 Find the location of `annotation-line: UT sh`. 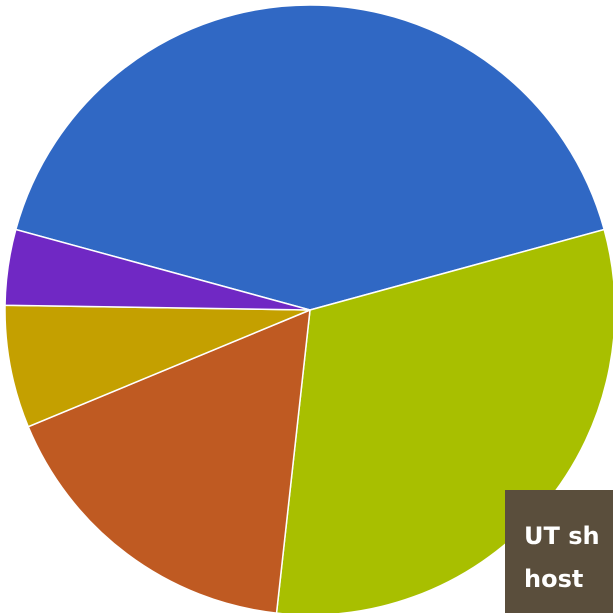

annotation-line: UT sh is located at coordinates (562, 536).